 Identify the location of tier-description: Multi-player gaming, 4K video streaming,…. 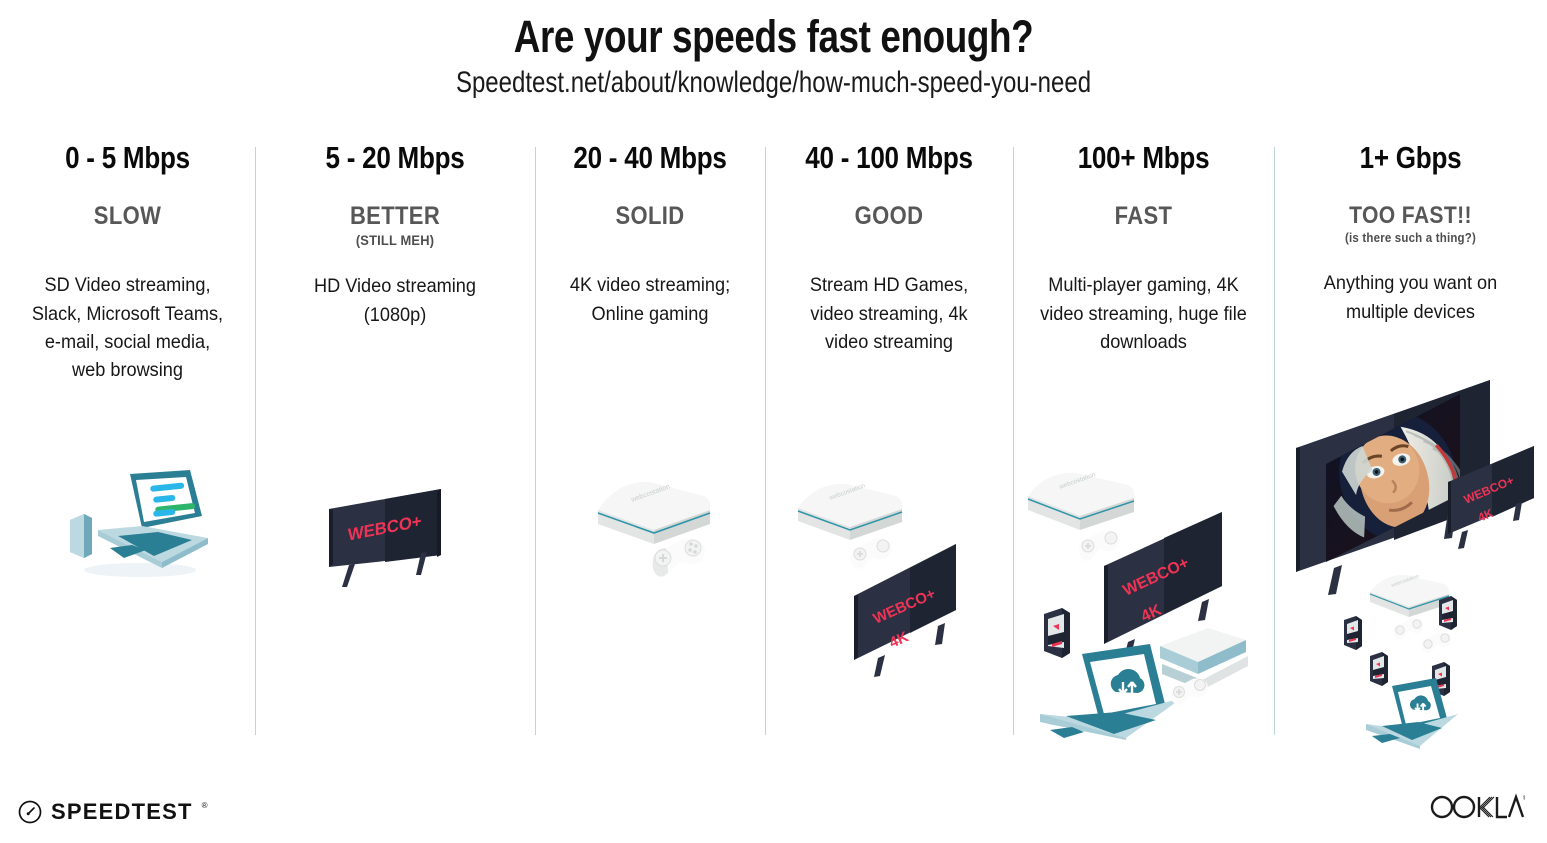
(1143, 313).